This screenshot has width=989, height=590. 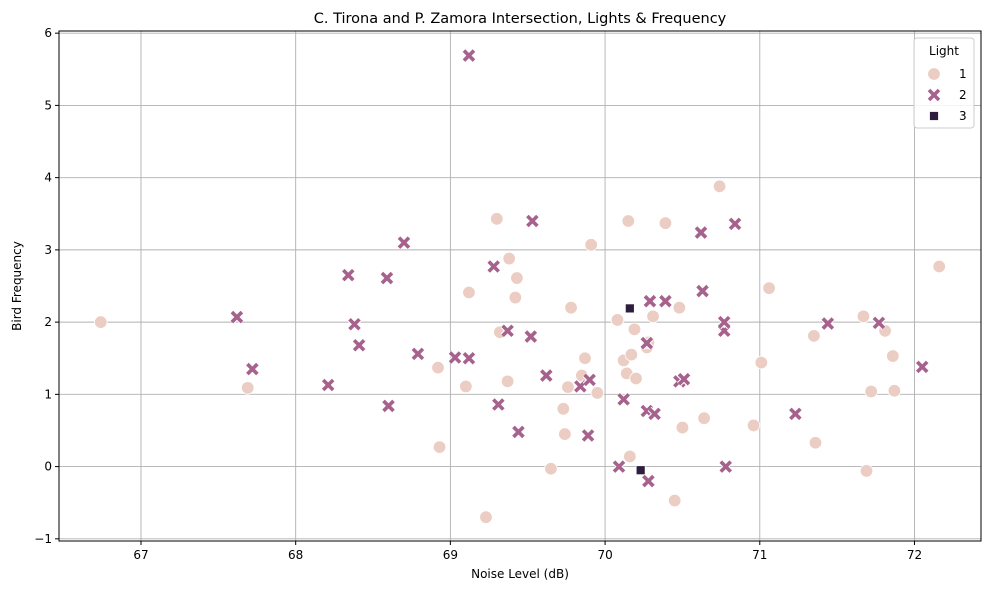 What do you see at coordinates (48, 33) in the screenshot?
I see `y-tick-label: 6` at bounding box center [48, 33].